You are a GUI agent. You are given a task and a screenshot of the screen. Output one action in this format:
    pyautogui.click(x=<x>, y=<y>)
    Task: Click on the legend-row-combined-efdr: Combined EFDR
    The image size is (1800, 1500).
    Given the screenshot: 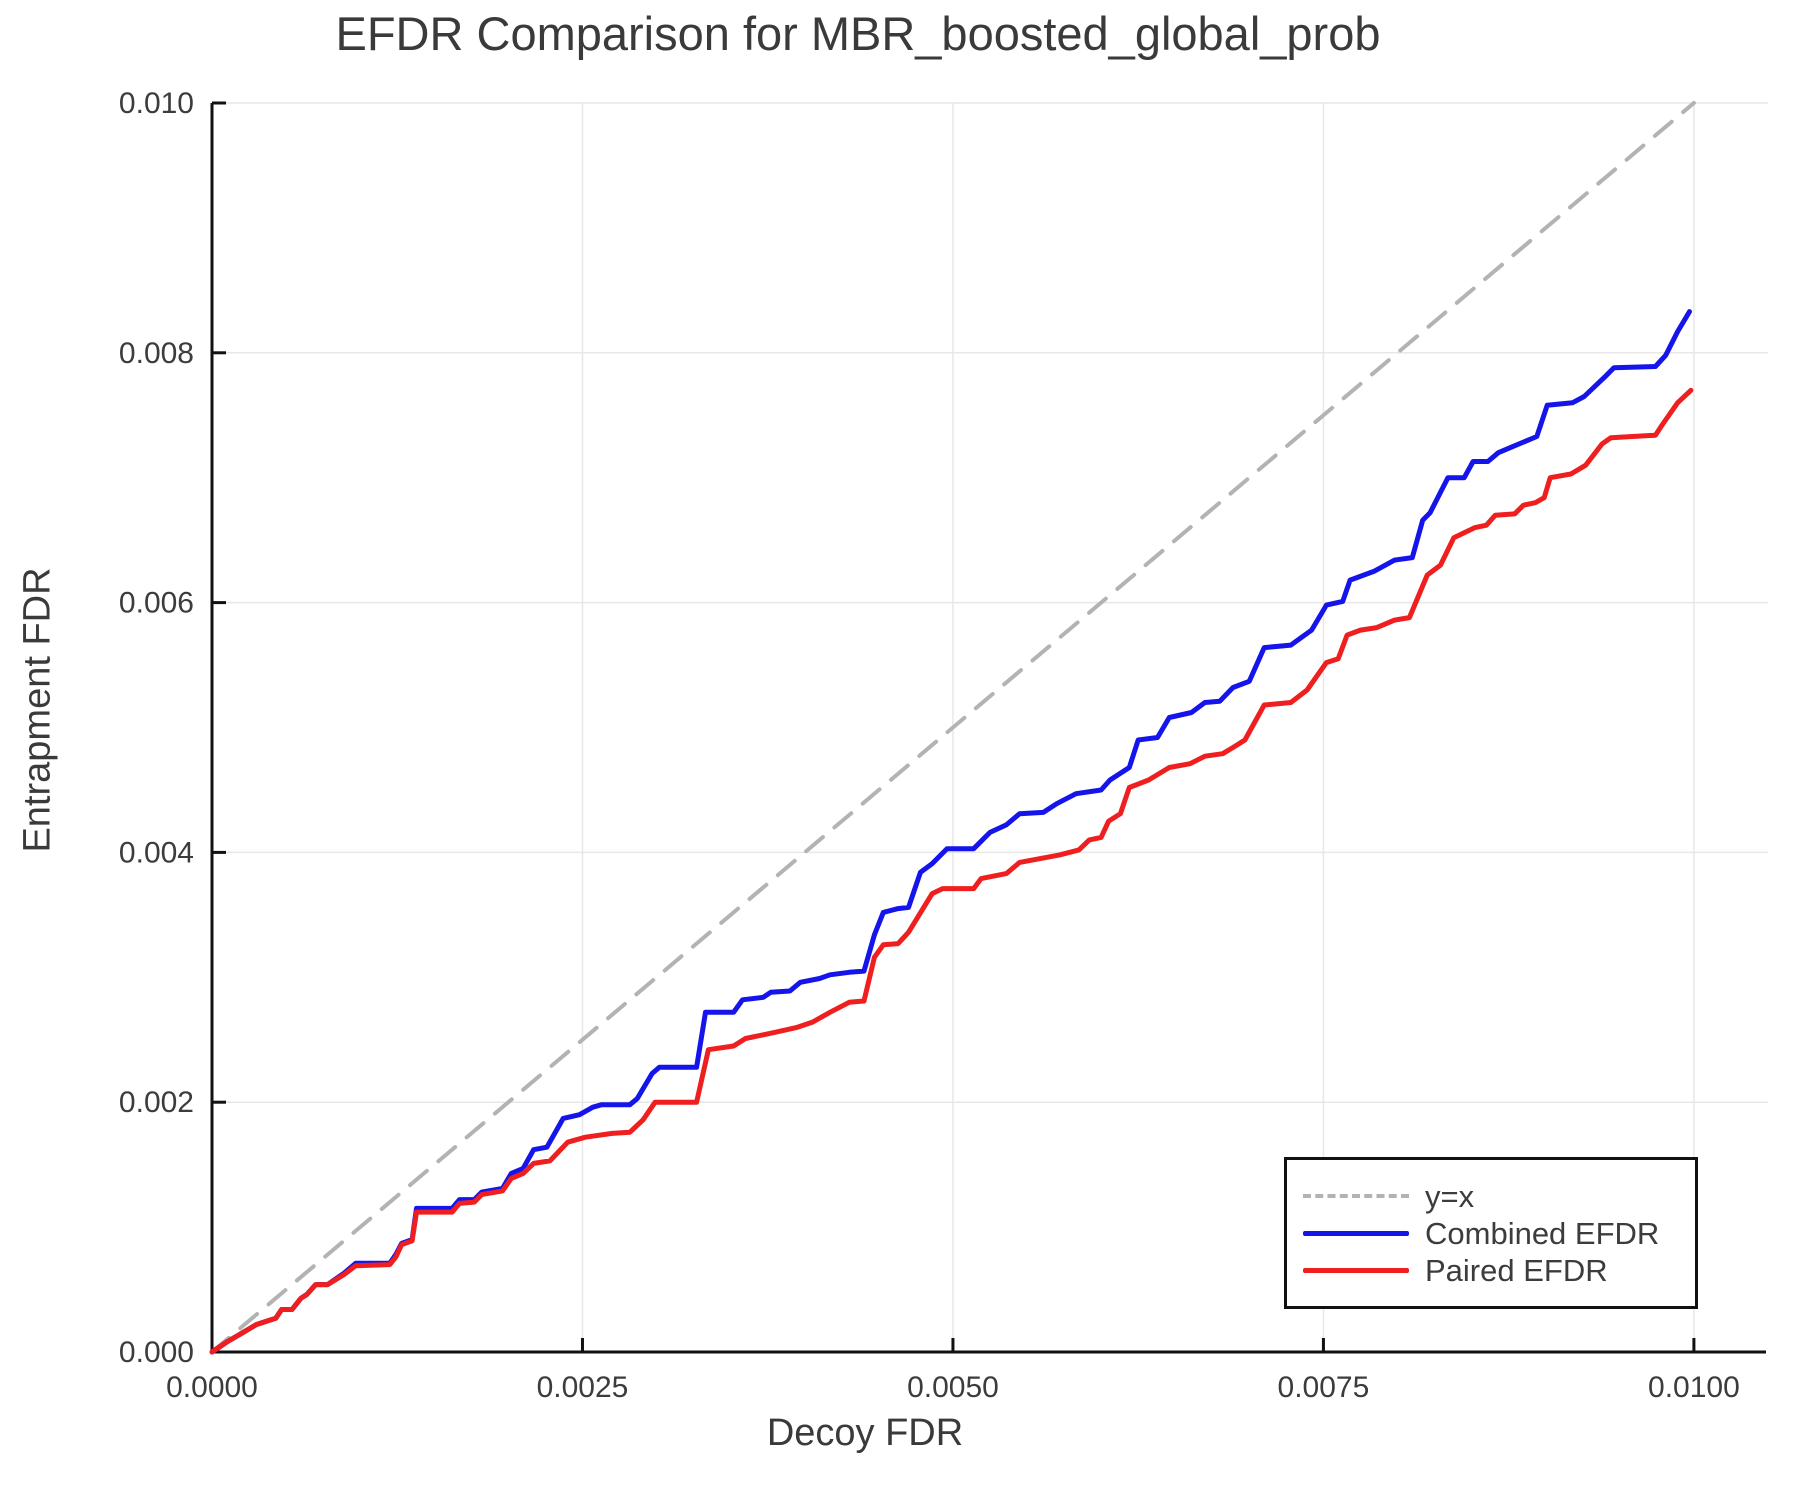 What is the action you would take?
    pyautogui.click(x=1499, y=1233)
    